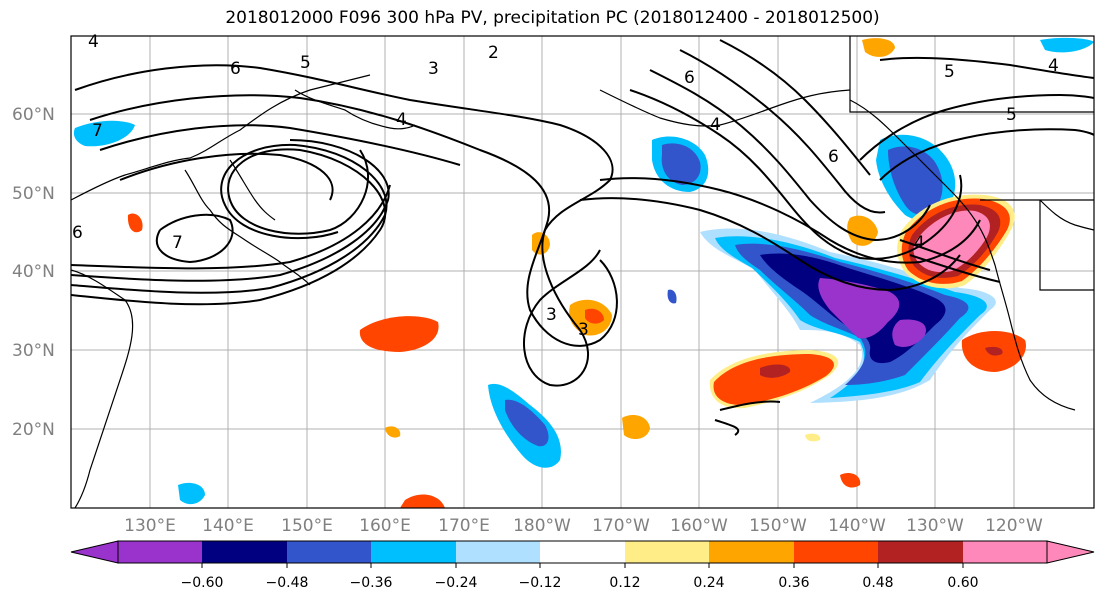  I want to click on lon-label: 120°W, so click(1014, 526).